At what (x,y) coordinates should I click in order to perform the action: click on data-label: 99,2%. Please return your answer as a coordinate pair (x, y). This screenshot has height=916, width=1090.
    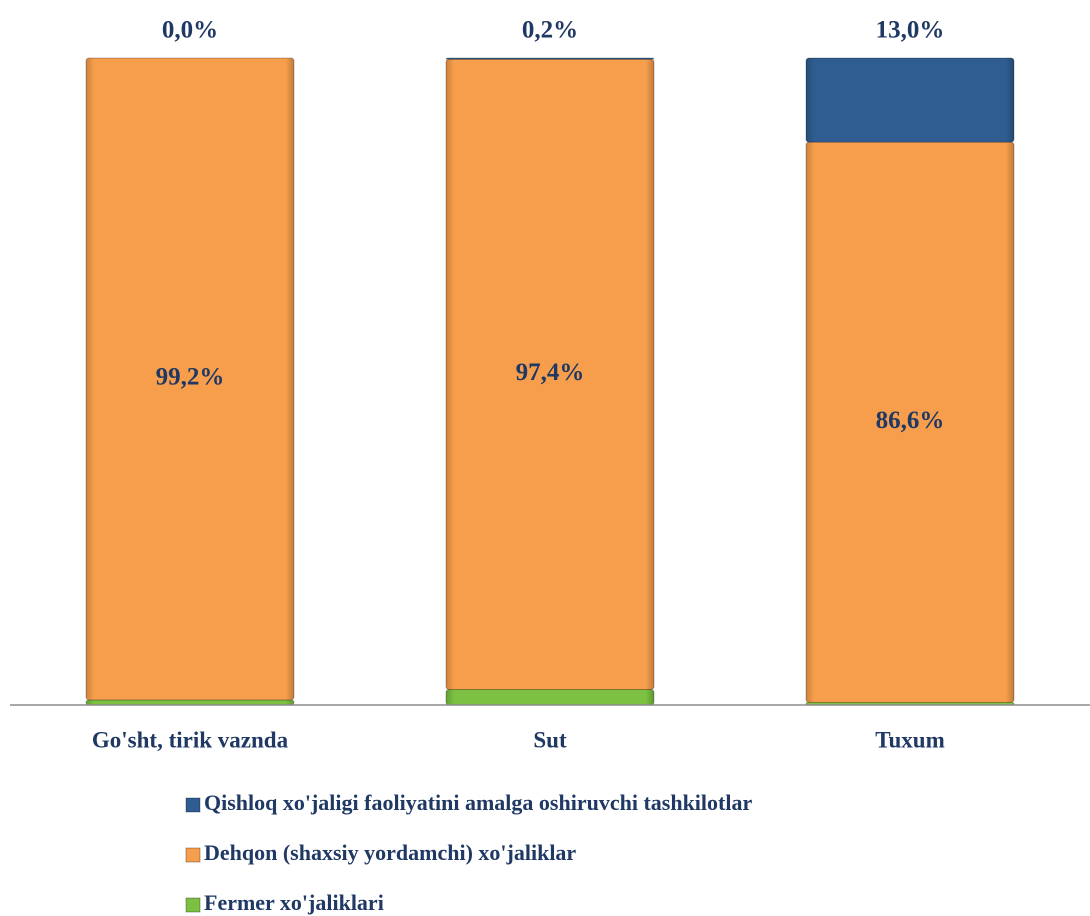
    Looking at the image, I should click on (190, 377).